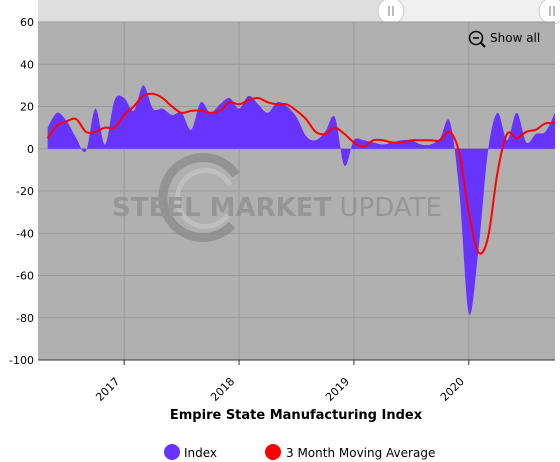 This screenshot has width=560, height=462. What do you see at coordinates (172, 452) in the screenshot?
I see `legend-swatch-index` at bounding box center [172, 452].